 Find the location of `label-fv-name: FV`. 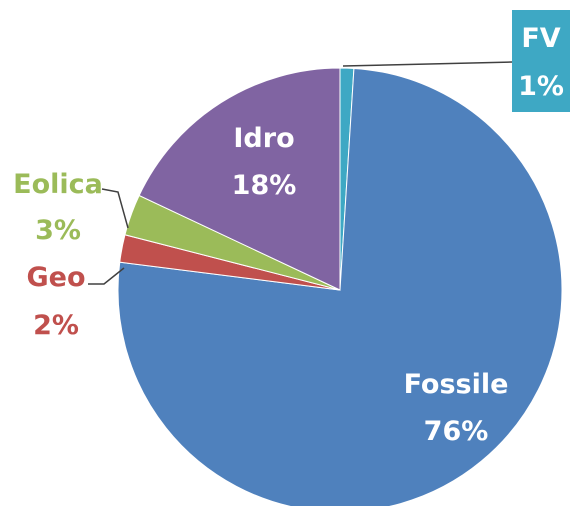

label-fv-name: FV is located at coordinates (540, 38).